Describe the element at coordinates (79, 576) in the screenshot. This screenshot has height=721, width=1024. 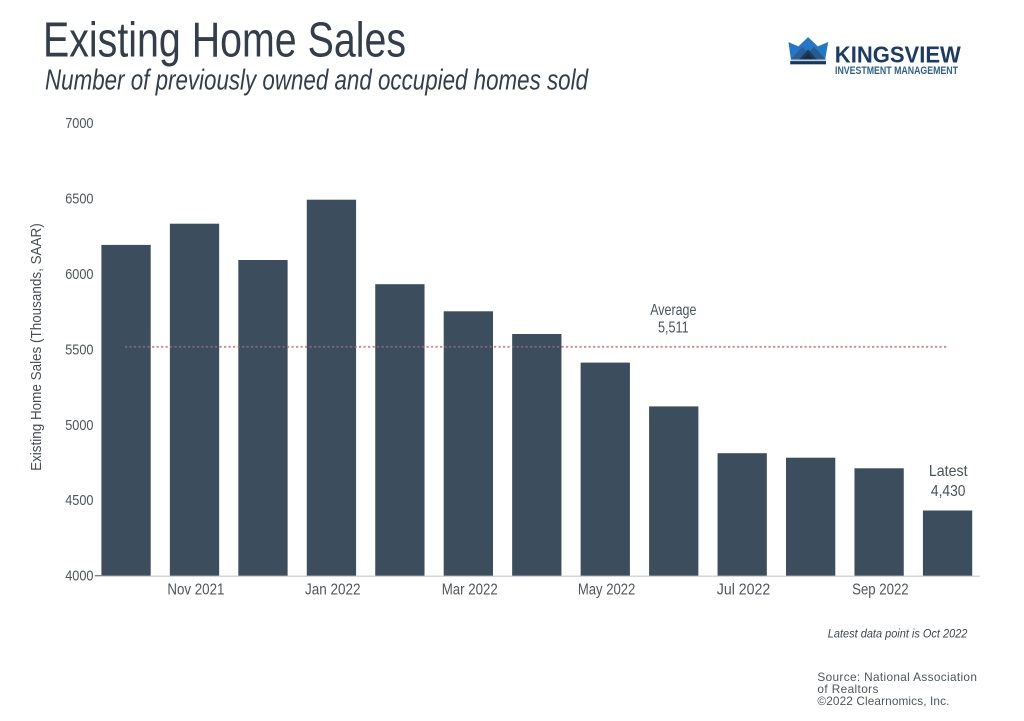
I see `svg-text: 4000` at that location.